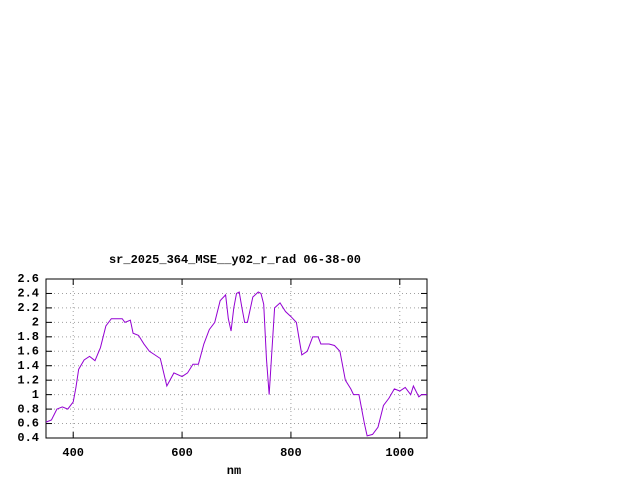 This screenshot has width=640, height=480. I want to click on y-tick-label: 2.6, so click(28, 279).